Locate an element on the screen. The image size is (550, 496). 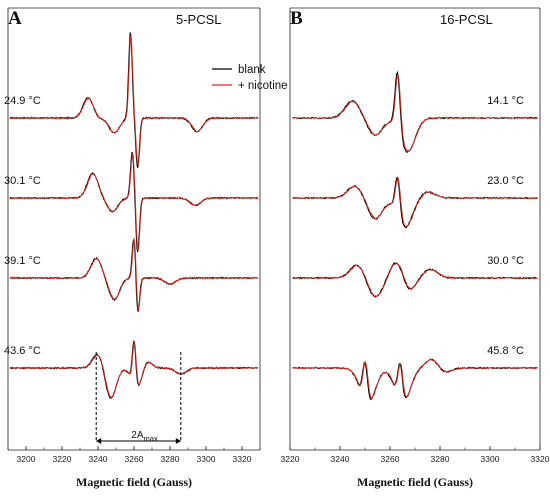
temperature-label: 14.1 °C is located at coordinates (505, 101).